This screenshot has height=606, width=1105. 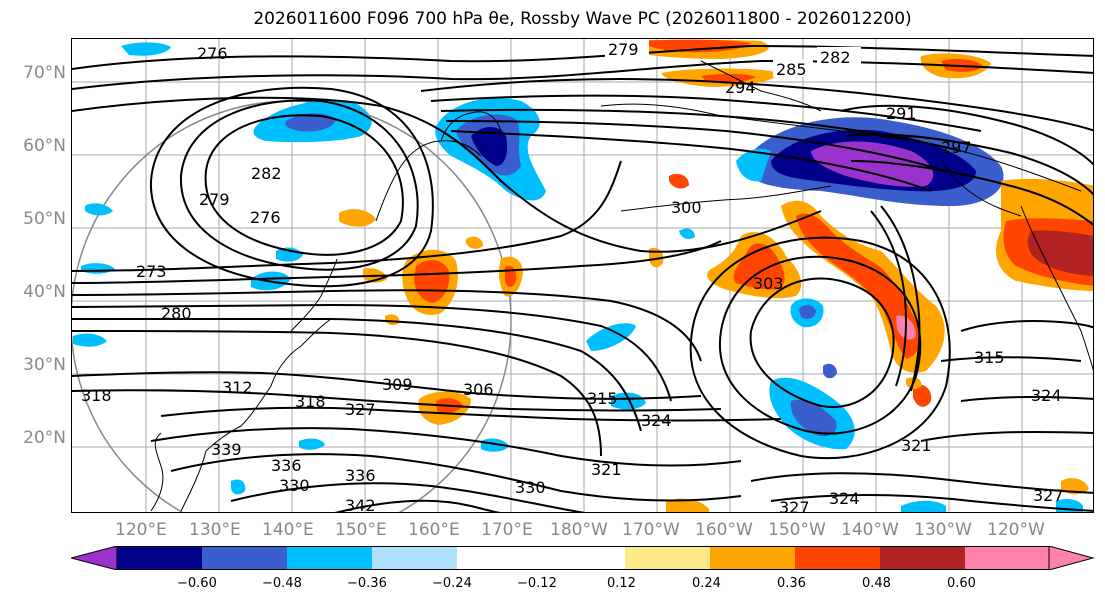 I want to click on colorbar-outline, so click(x=583, y=558).